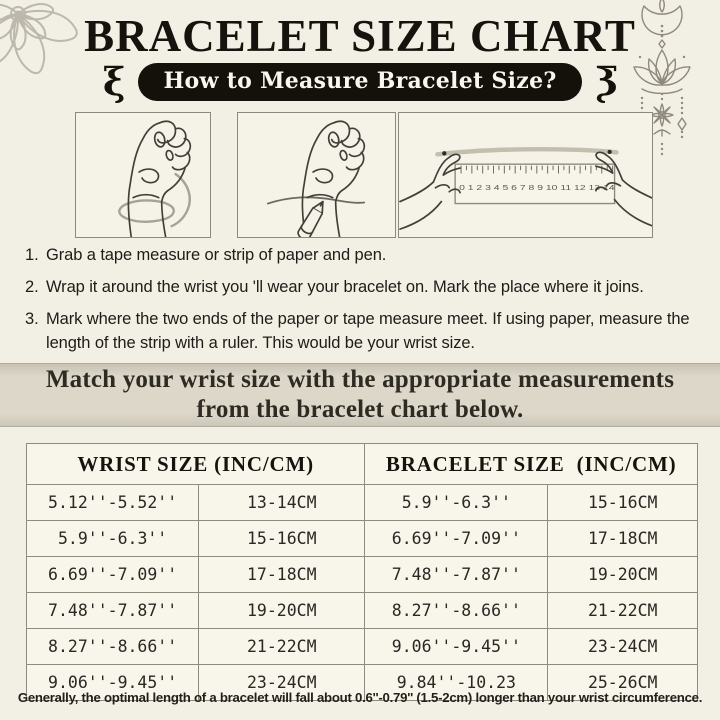 The image size is (720, 720). What do you see at coordinates (282, 646) in the screenshot?
I see `wrist-cm-cell: 21-22CM` at bounding box center [282, 646].